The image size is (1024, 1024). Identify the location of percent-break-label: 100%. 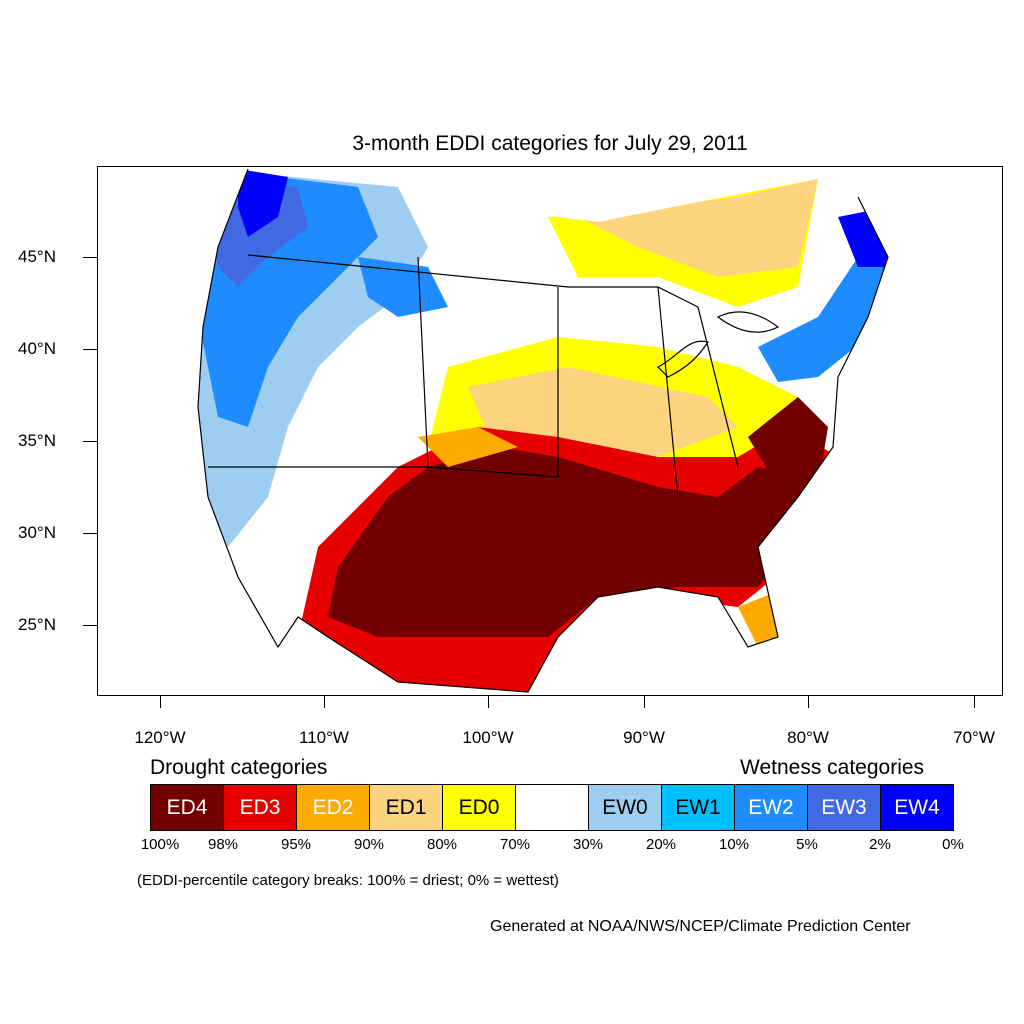
(160, 844).